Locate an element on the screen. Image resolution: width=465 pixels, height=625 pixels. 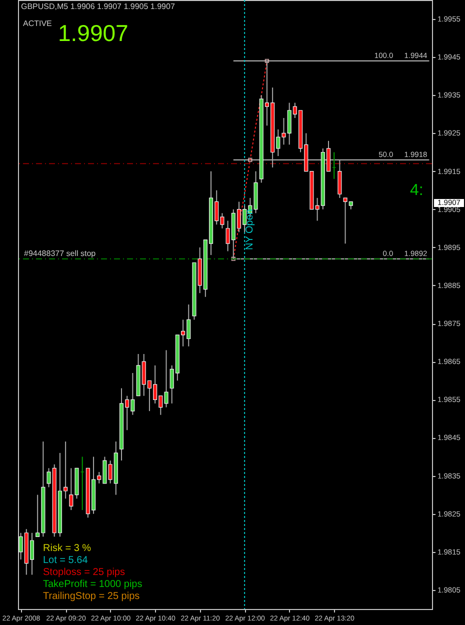
candlestick is located at coordinates (340, 178).